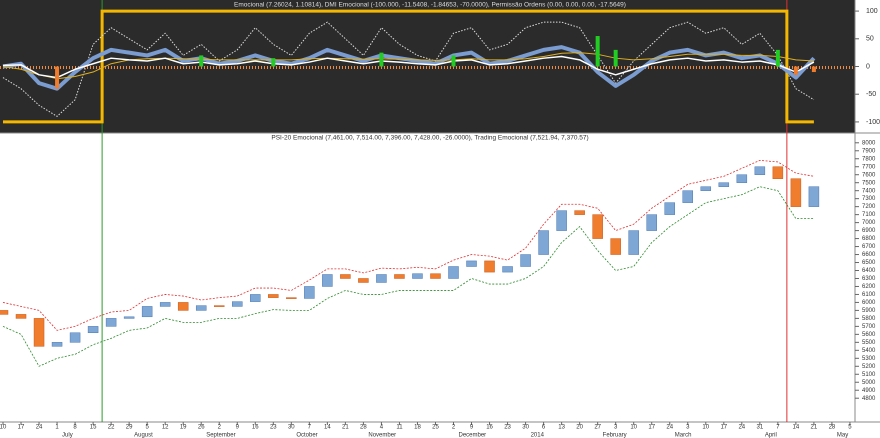 The image size is (880, 438). Describe the element at coordinates (868, 66) in the screenshot. I see `y-tick-label: 0` at that location.